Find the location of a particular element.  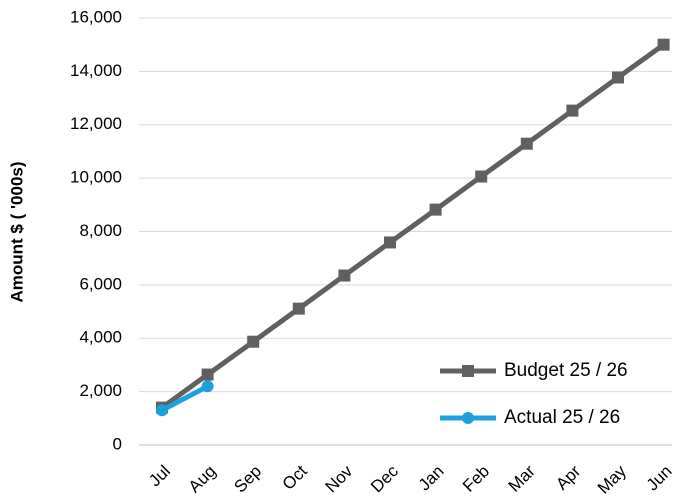

legend-label: Budget 25 / 26 is located at coordinates (566, 370).